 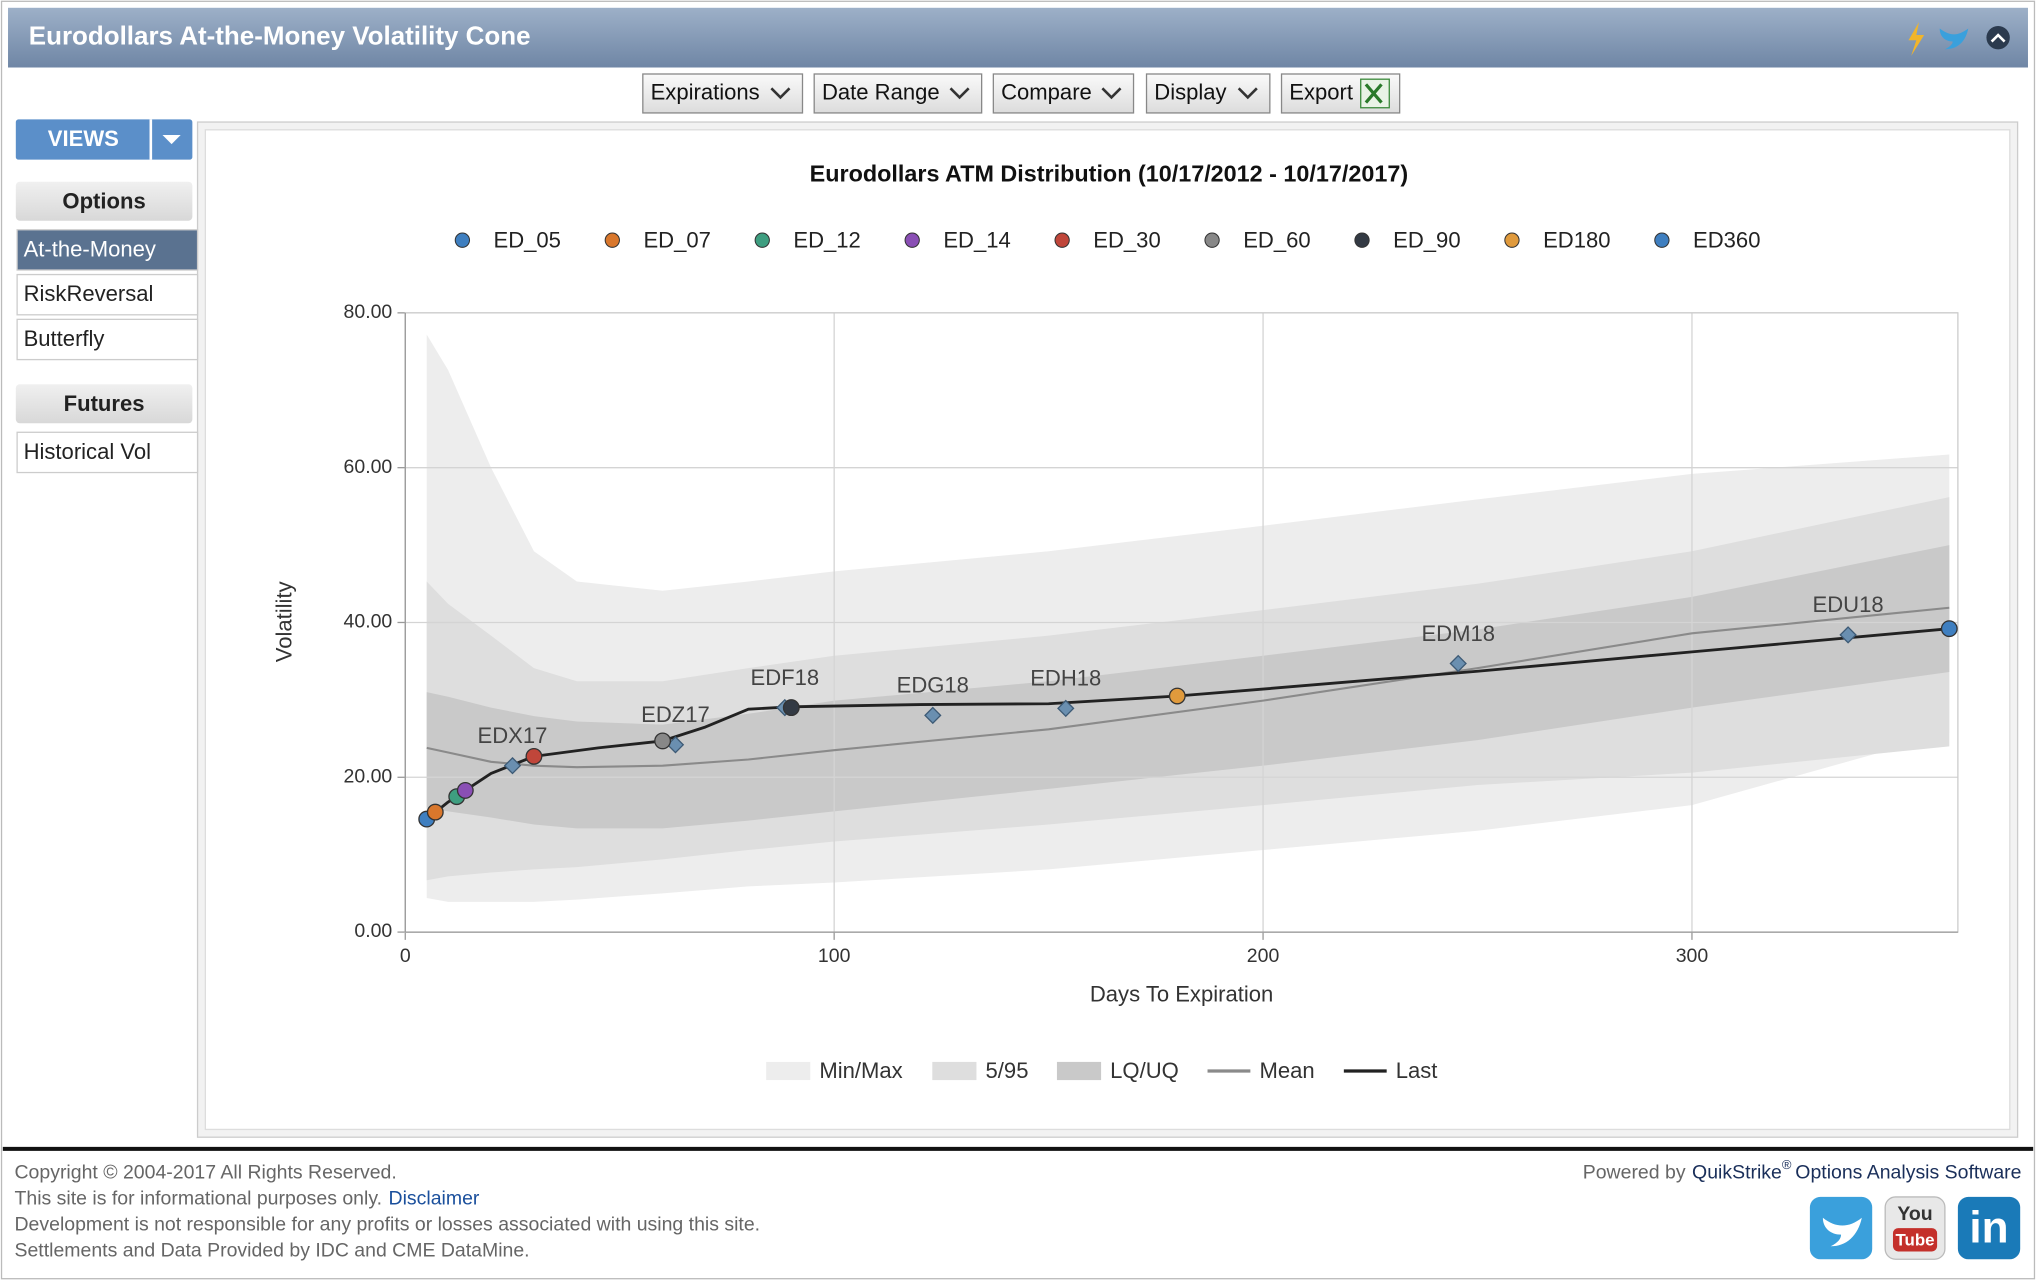 I want to click on legend-label: LQ/UQ, so click(x=1144, y=1070).